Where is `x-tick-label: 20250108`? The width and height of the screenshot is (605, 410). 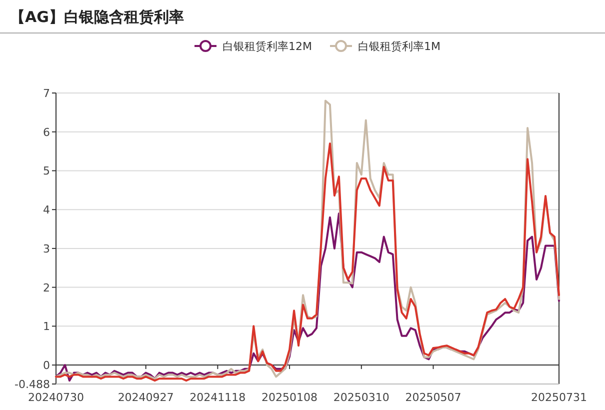 x-tick-label: 20250108 is located at coordinates (290, 397).